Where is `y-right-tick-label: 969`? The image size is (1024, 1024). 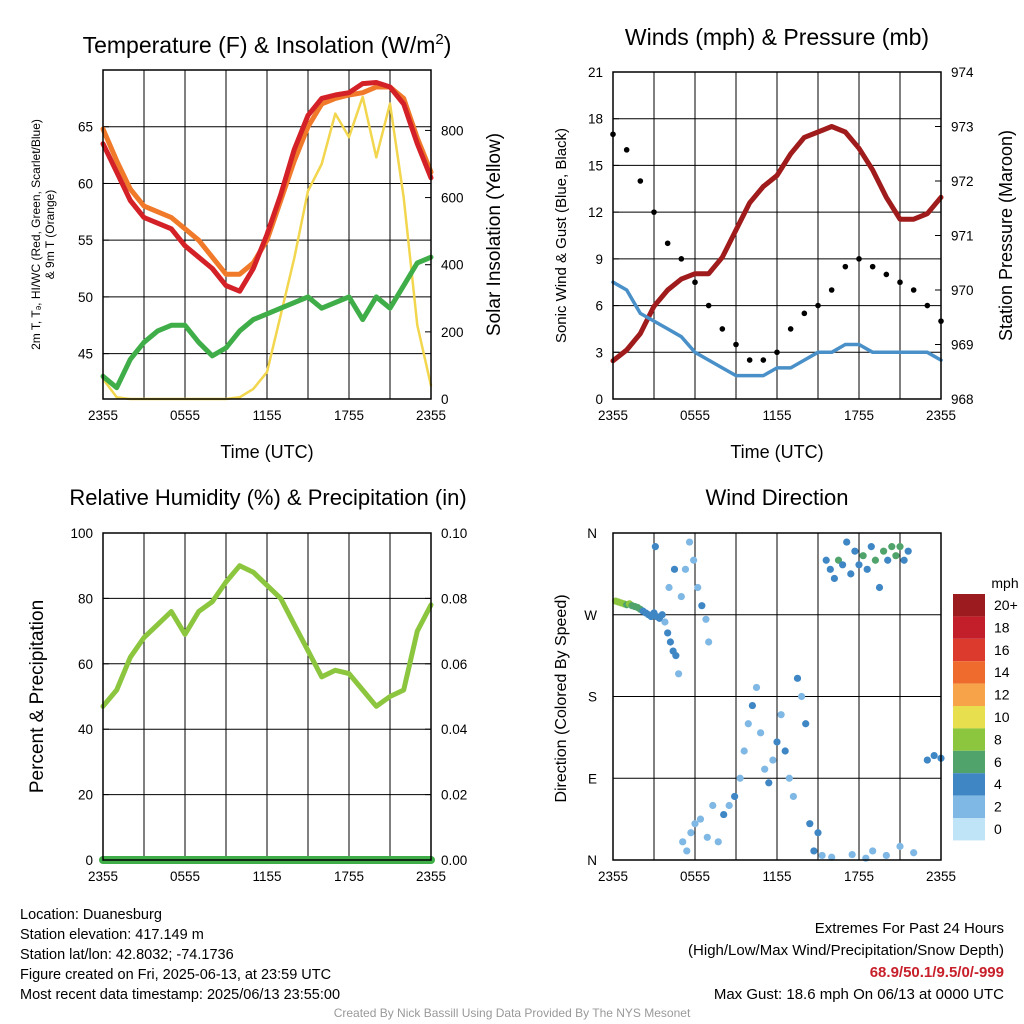 y-right-tick-label: 969 is located at coordinates (962, 345).